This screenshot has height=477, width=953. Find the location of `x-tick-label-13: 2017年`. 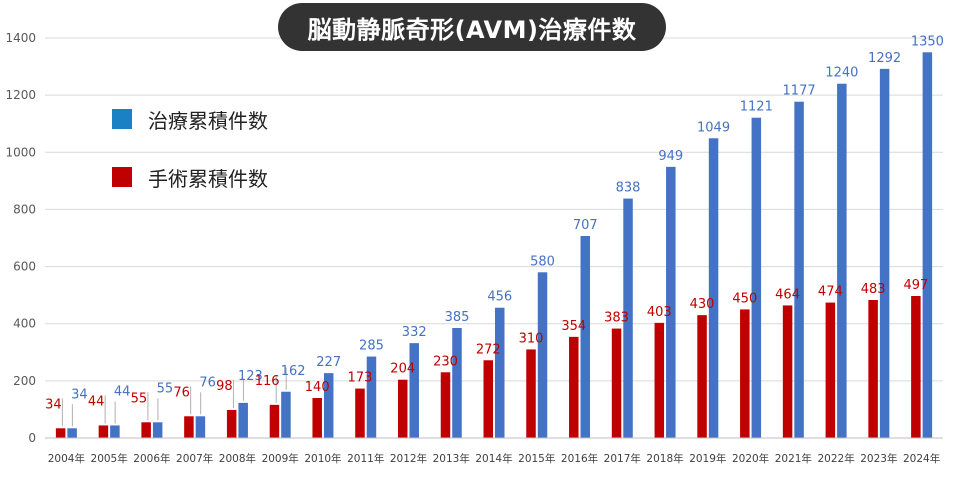

x-tick-label-13: 2017年 is located at coordinates (622, 458).